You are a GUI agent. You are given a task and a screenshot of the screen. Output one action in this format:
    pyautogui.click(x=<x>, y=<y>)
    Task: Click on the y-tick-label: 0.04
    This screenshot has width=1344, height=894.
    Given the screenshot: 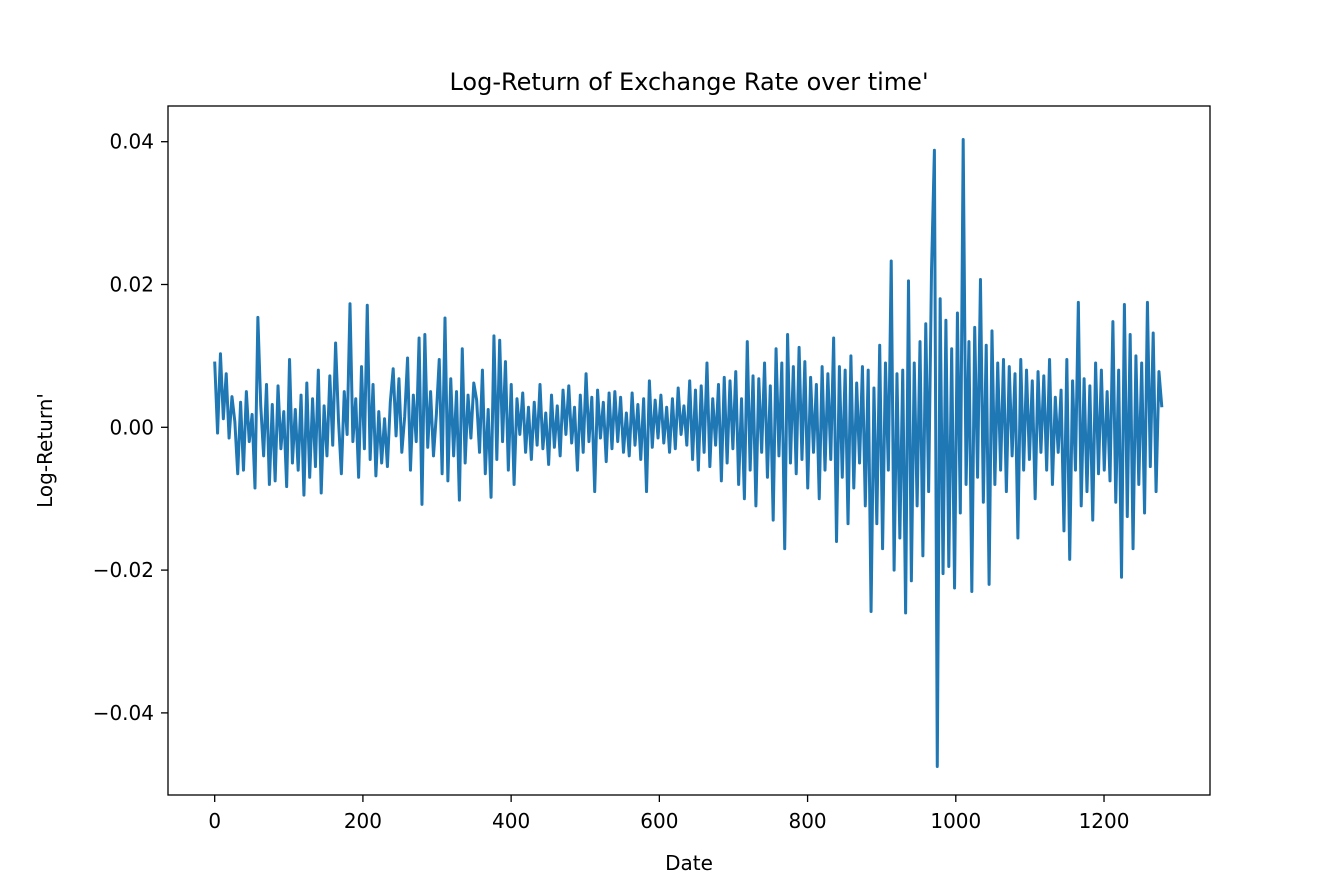 What is the action you would take?
    pyautogui.click(x=131, y=142)
    